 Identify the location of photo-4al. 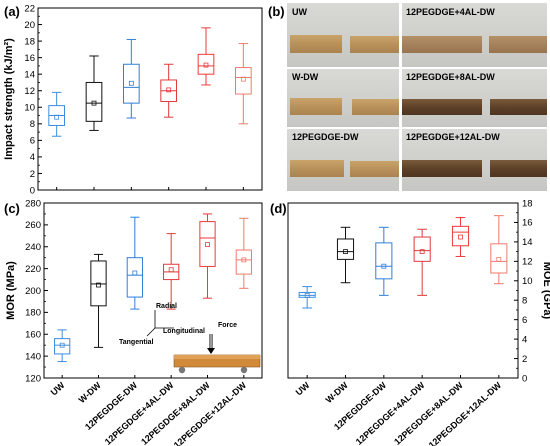
(474, 35).